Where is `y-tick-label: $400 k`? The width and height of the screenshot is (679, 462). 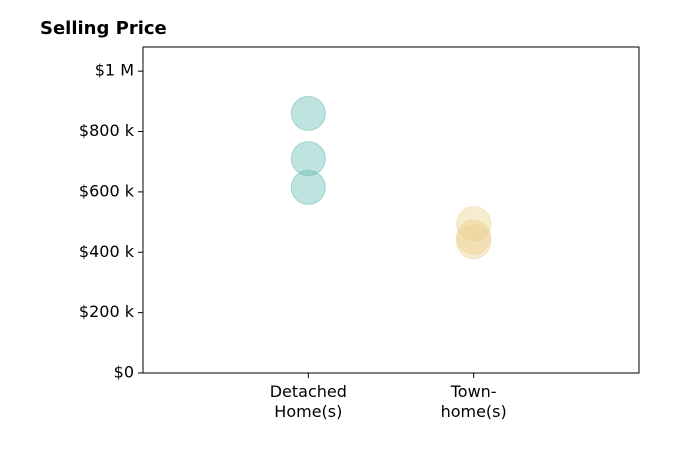
y-tick-label: $400 k is located at coordinates (107, 251).